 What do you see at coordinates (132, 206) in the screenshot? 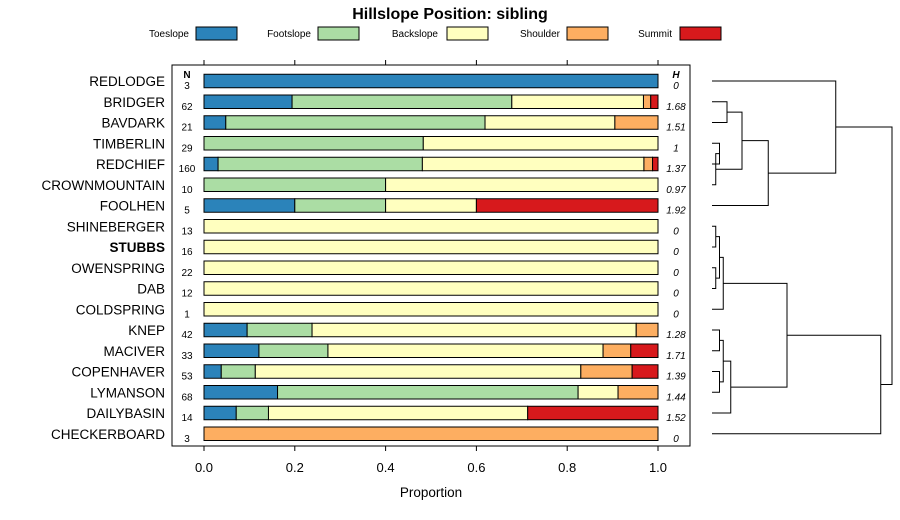
I see `row-label-foolhen: FOOLHEN` at bounding box center [132, 206].